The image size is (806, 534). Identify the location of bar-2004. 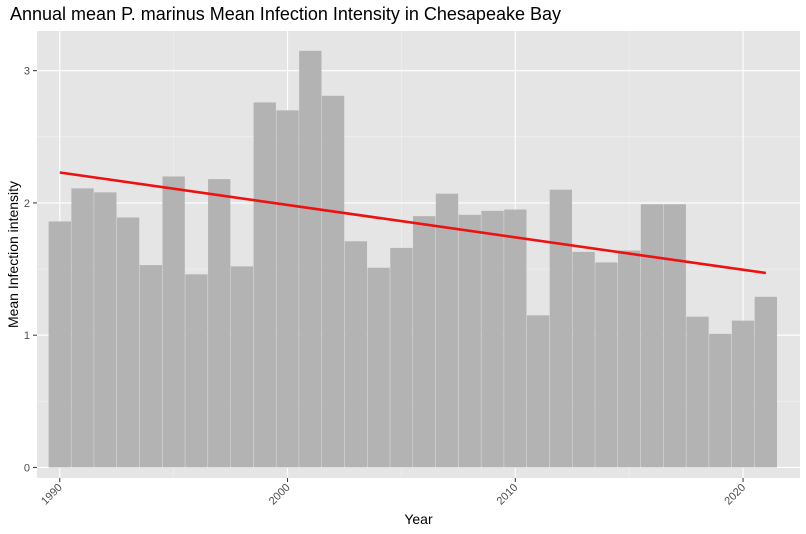
(378, 367).